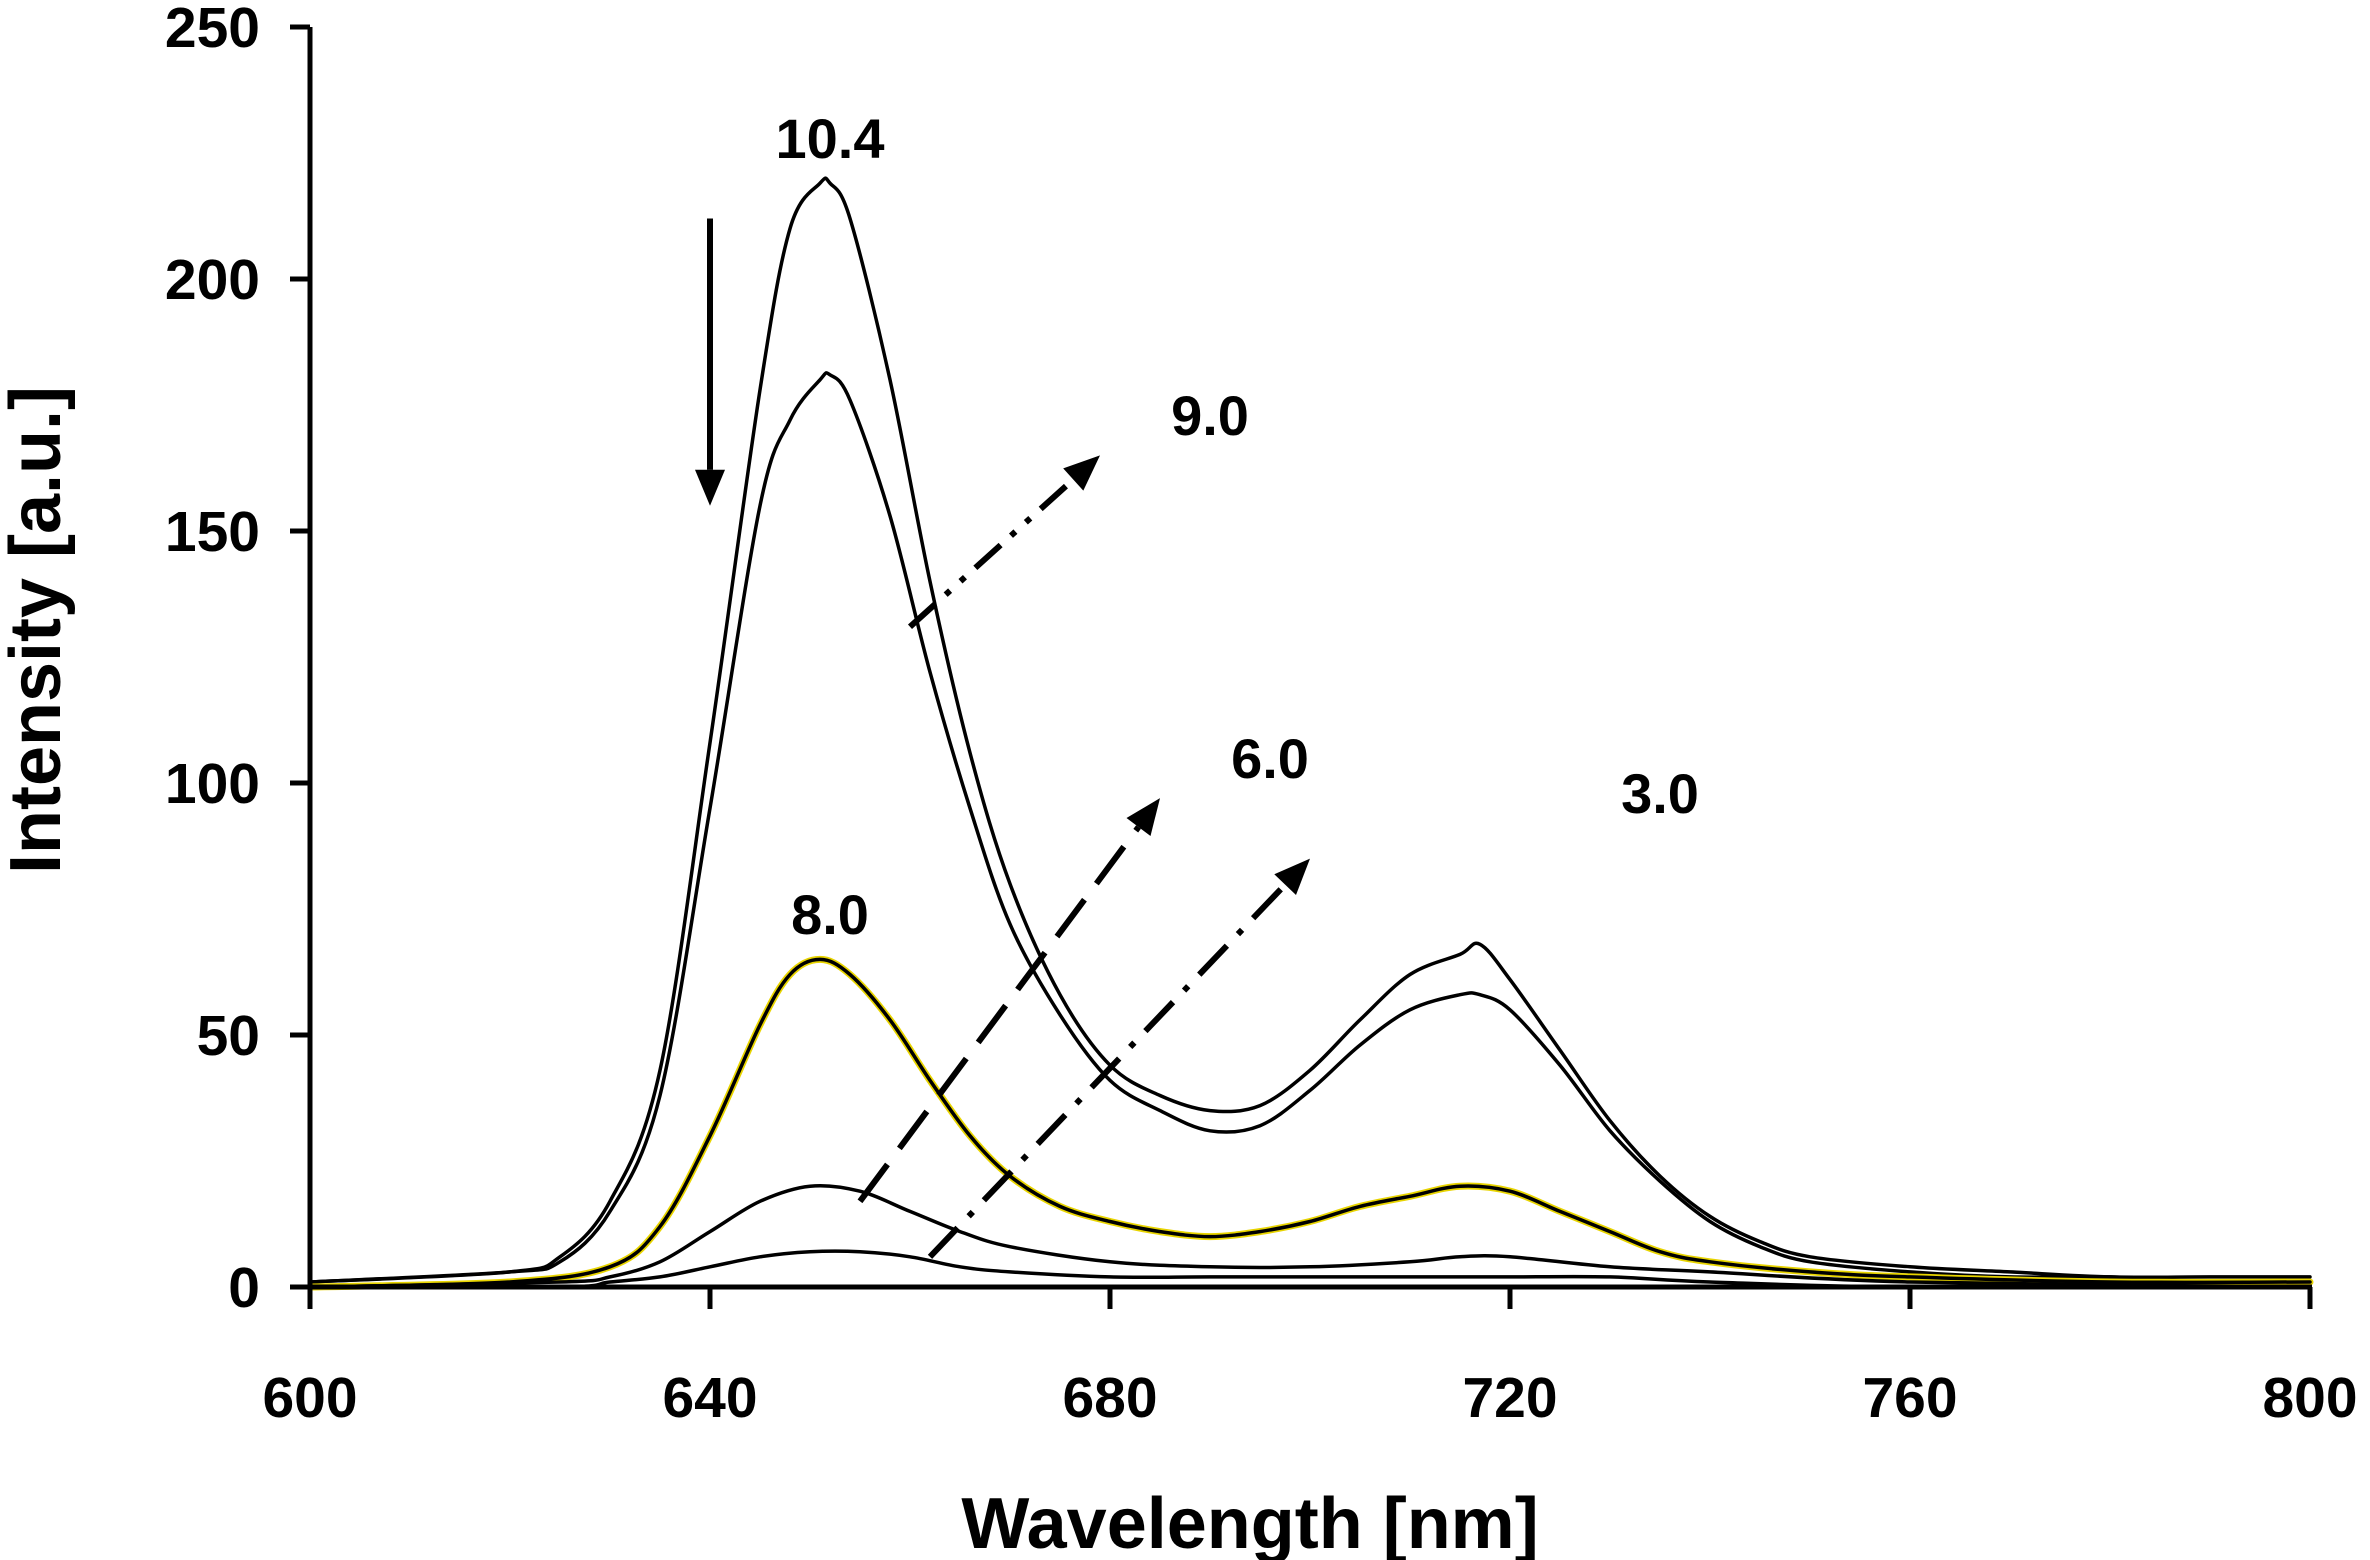 The image size is (2370, 1560). I want to click on y-tick-label: 0, so click(244, 1288).